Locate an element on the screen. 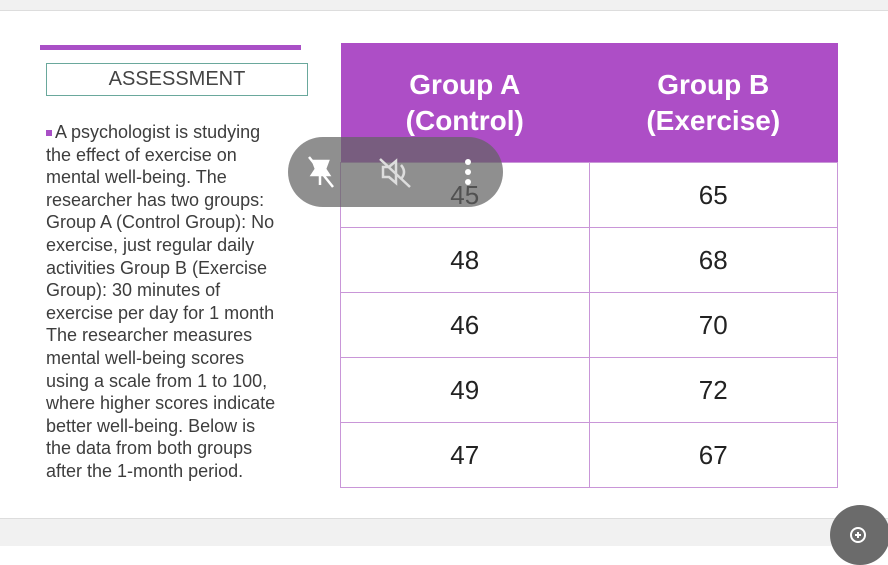 Image resolution: width=888 pixels, height=565 pixels. more-button is located at coordinates (468, 172).